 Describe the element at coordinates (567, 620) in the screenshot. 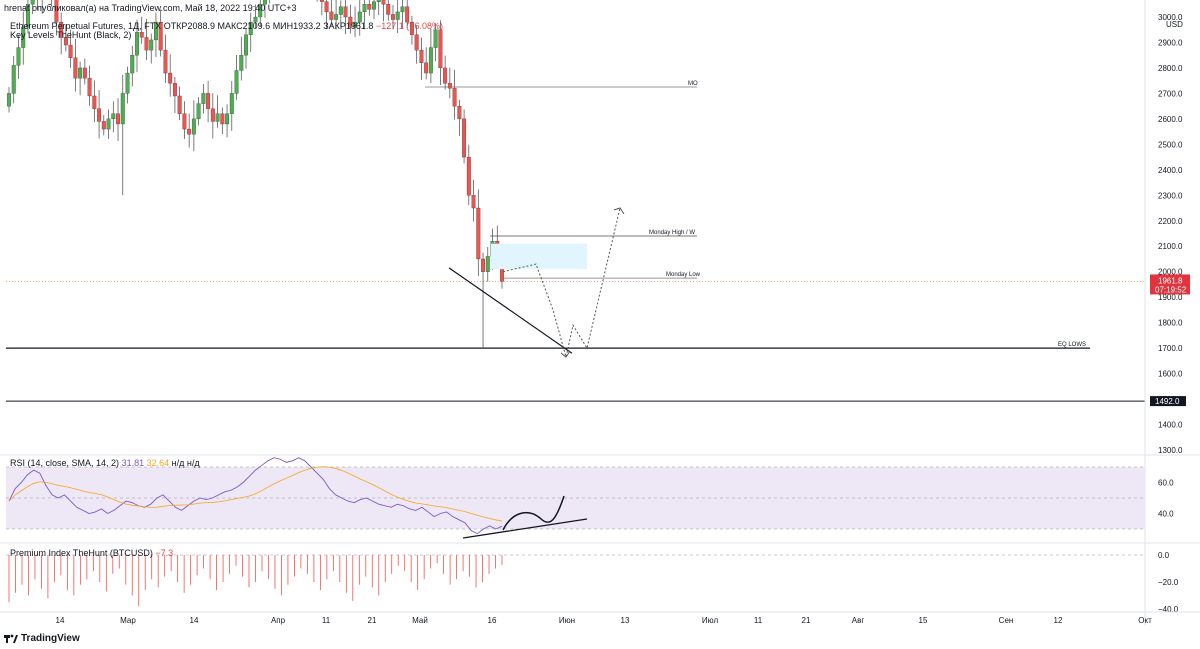

I see `time-tick-label: Июн` at that location.